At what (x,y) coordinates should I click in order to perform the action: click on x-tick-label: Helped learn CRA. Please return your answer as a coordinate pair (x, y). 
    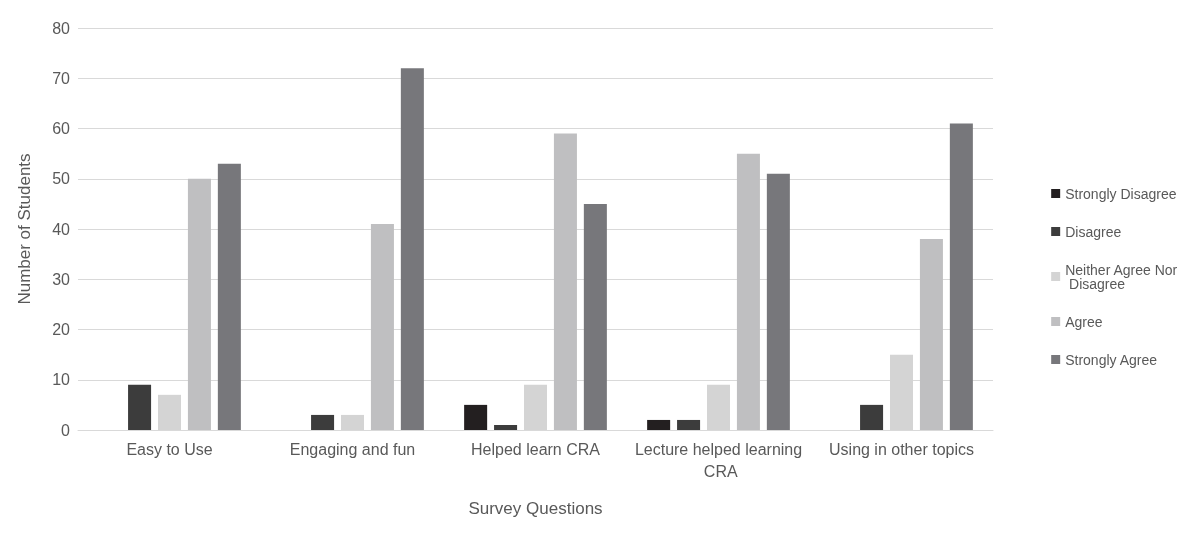
    Looking at the image, I should click on (536, 449).